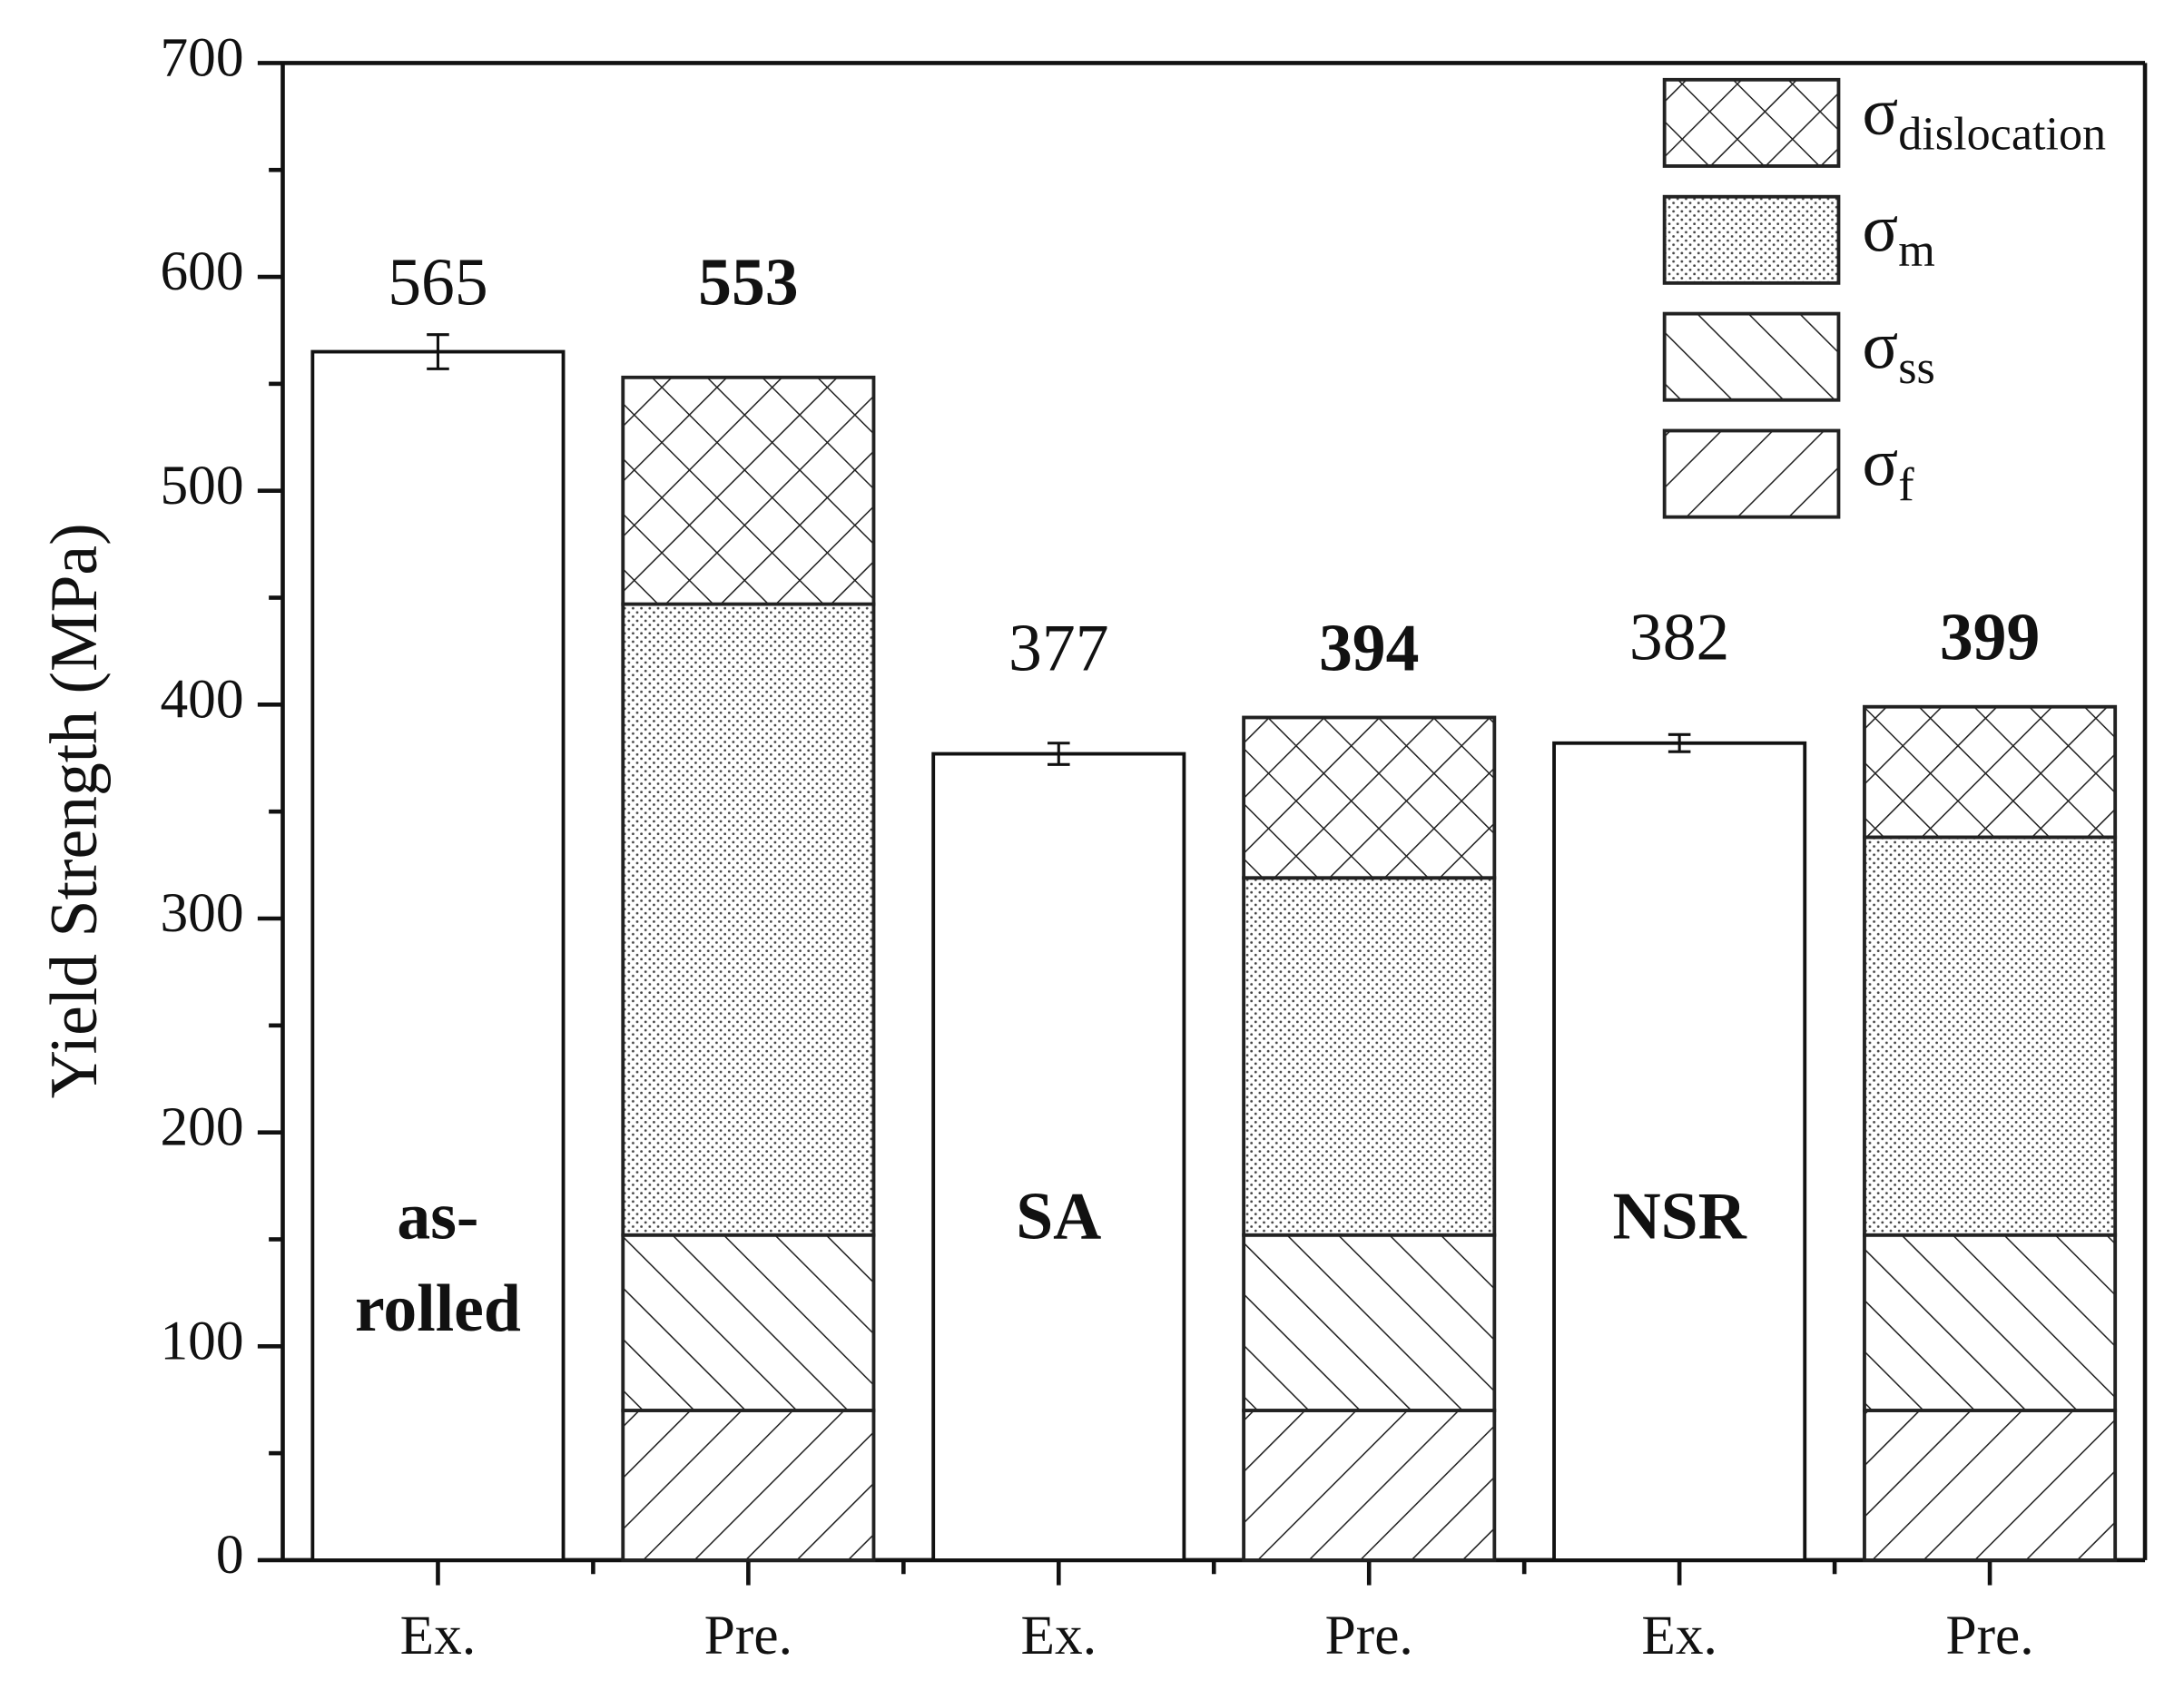 The image size is (2184, 1690). Describe the element at coordinates (1990, 637) in the screenshot. I see `value-label: 399` at that location.